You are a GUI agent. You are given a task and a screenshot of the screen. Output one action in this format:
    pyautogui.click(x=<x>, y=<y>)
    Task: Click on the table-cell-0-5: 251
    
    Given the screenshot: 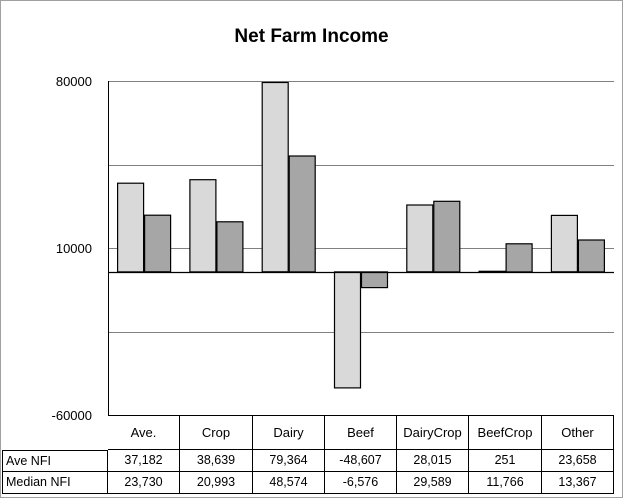 What is the action you would take?
    pyautogui.click(x=505, y=461)
    